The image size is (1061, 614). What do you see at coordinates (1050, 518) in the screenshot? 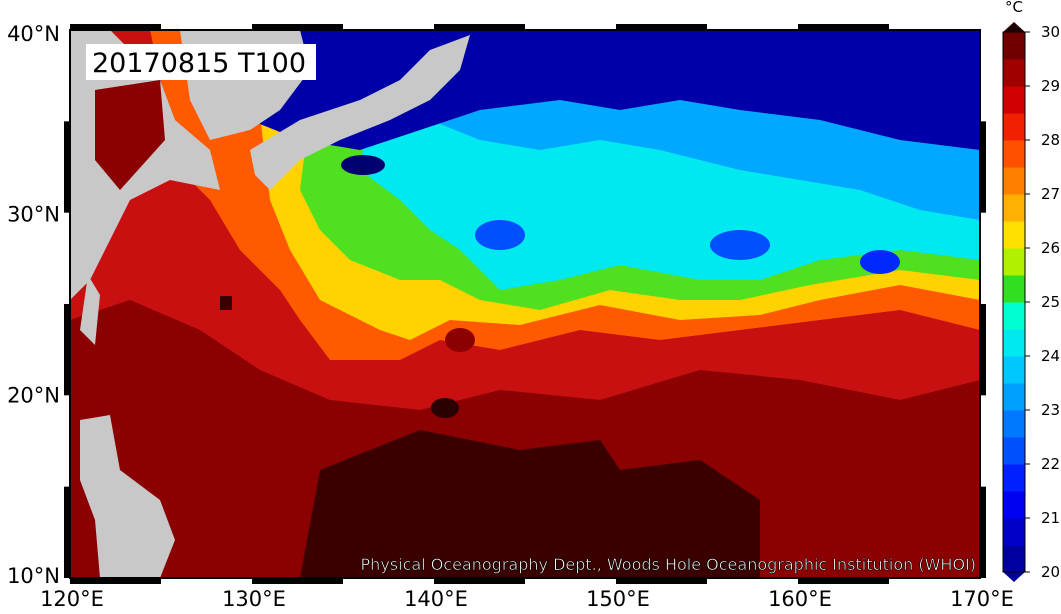
I see `colorbar-label: 21` at bounding box center [1050, 518].